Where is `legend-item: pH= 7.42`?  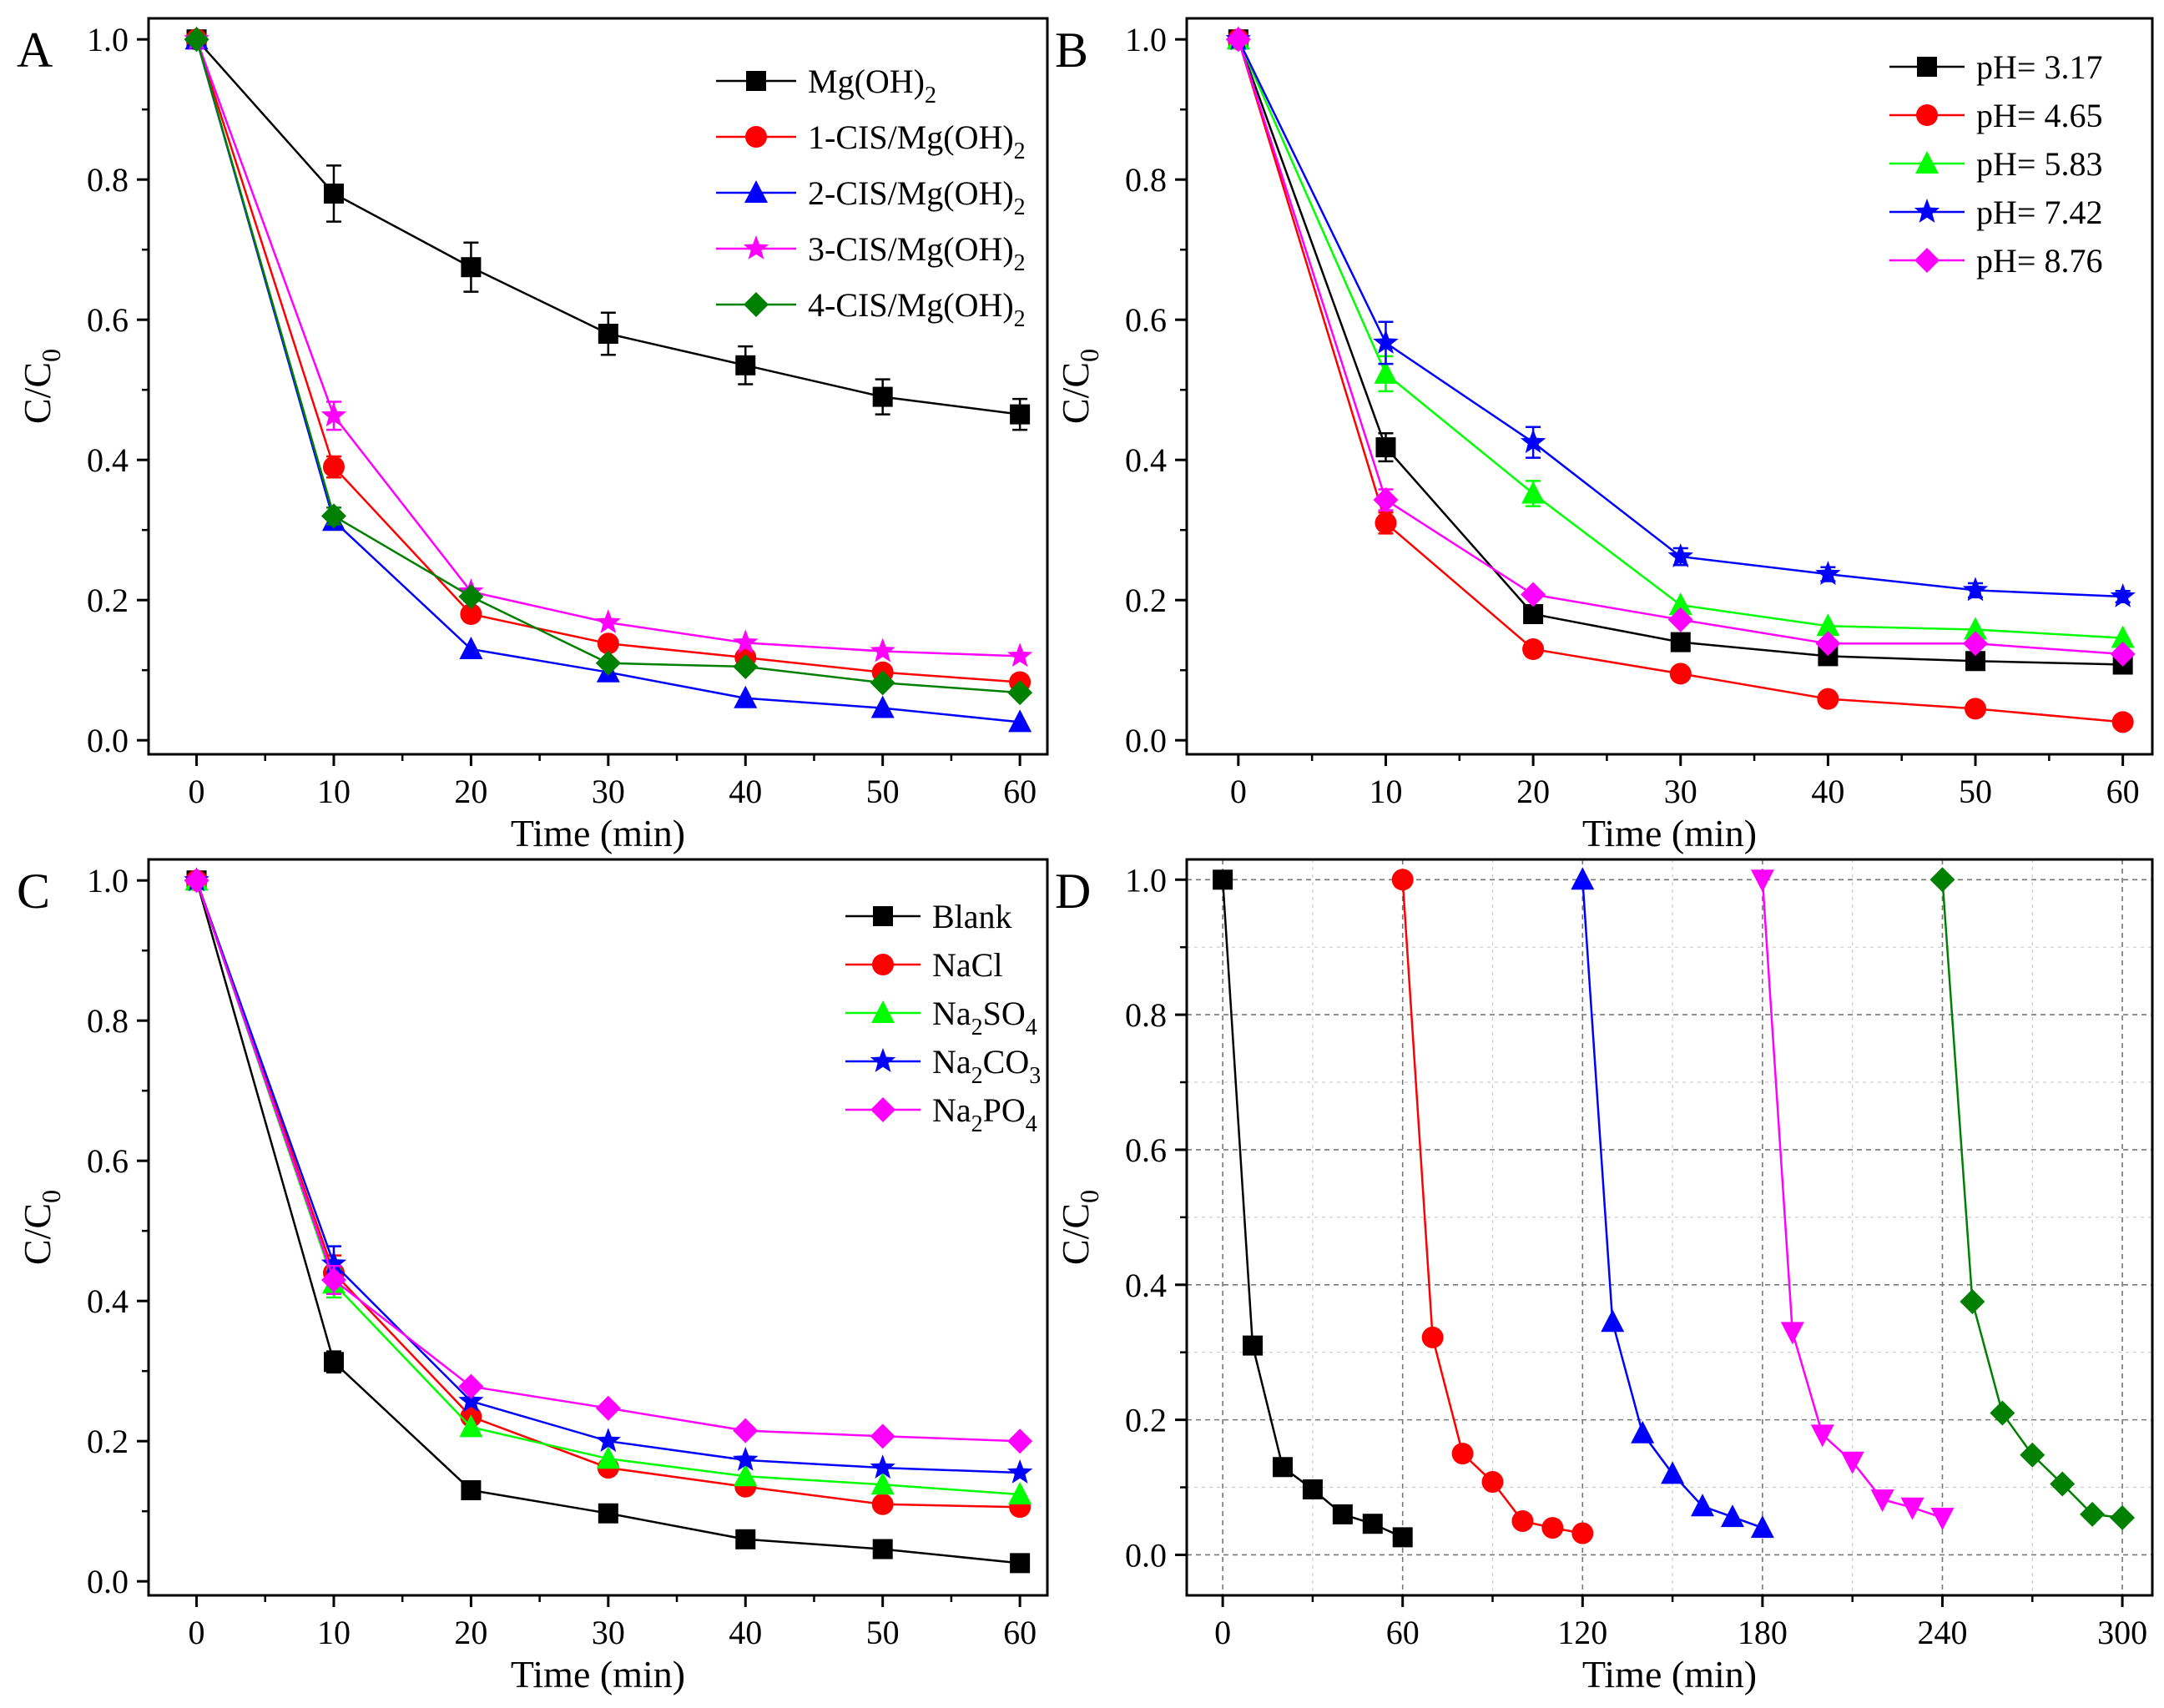
legend-item: pH= 7.42 is located at coordinates (1995, 212).